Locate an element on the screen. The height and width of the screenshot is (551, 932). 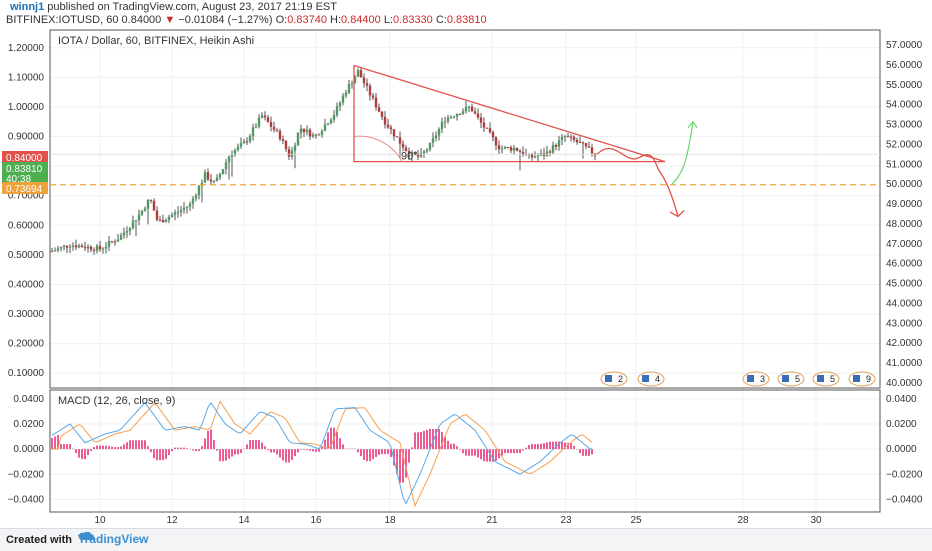
economic-event-badge: 3 is located at coordinates (756, 379).